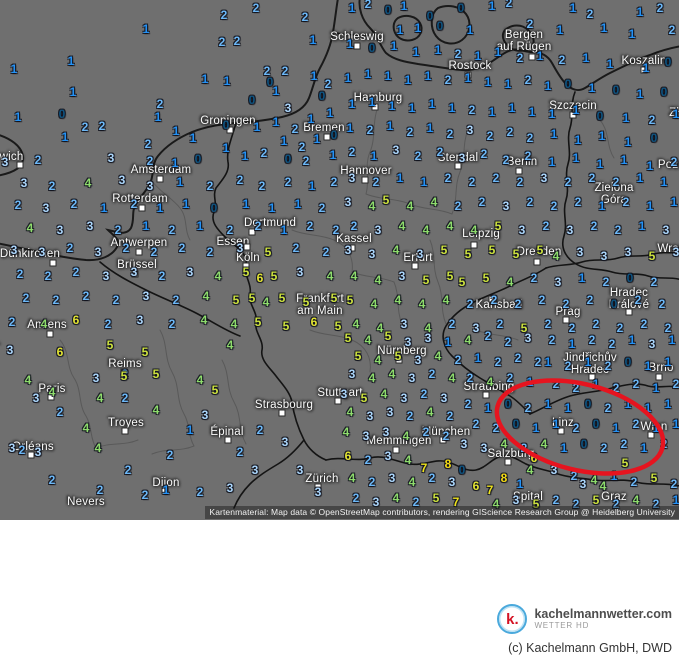 The width and height of the screenshot is (679, 657). I want to click on station-value: 6, so click(60, 352).